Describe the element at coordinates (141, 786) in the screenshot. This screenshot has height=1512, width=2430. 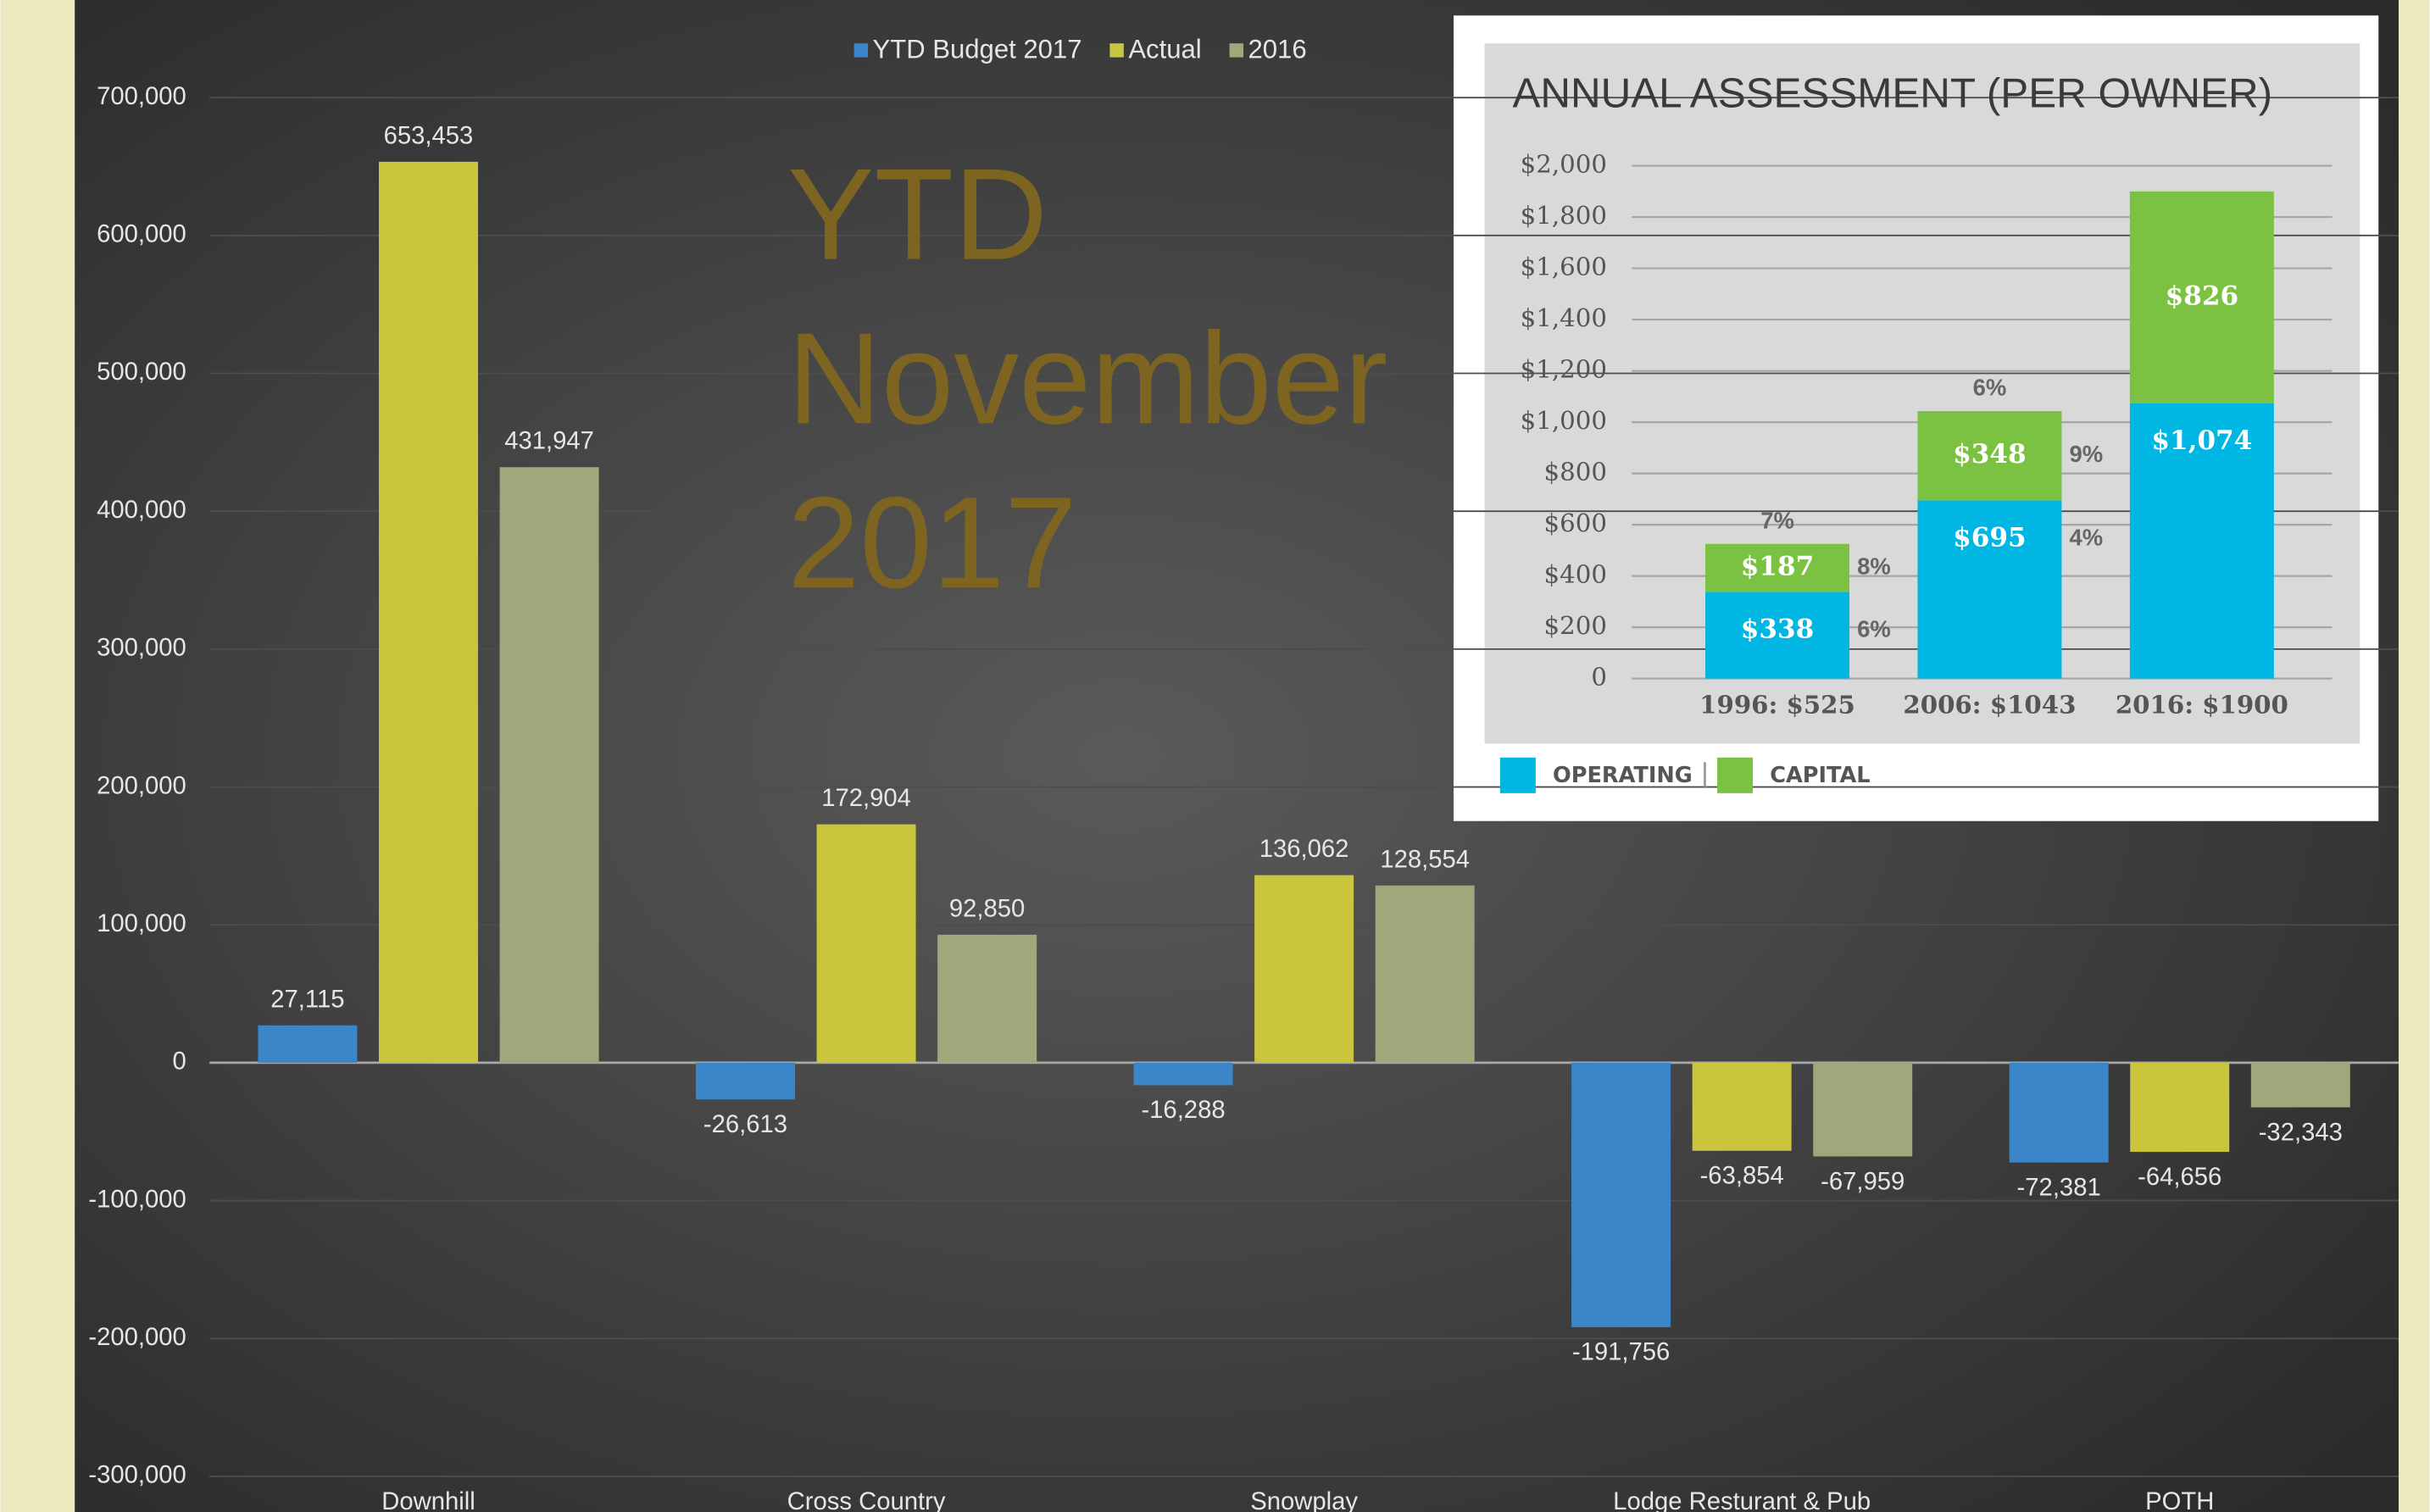
I see `y-tick-label: 200,000` at that location.